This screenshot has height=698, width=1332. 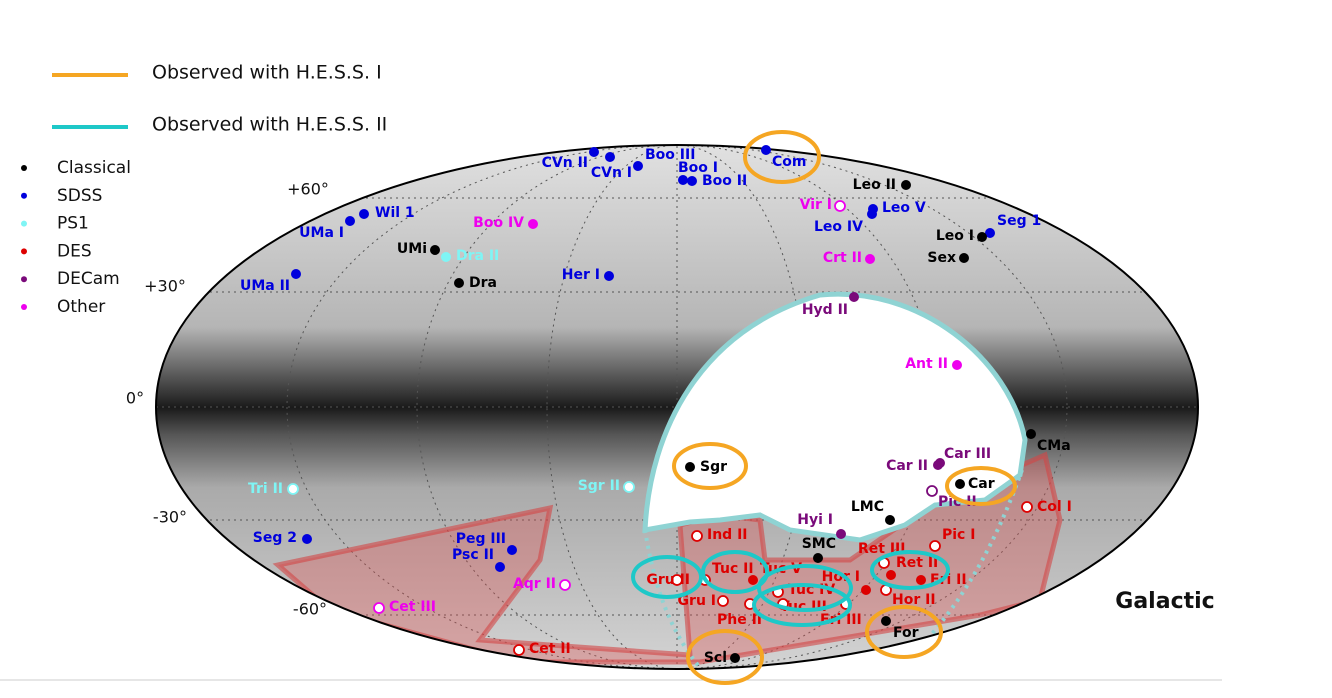 What do you see at coordinates (967, 454) in the screenshot?
I see `galaxy-label: Car III` at bounding box center [967, 454].